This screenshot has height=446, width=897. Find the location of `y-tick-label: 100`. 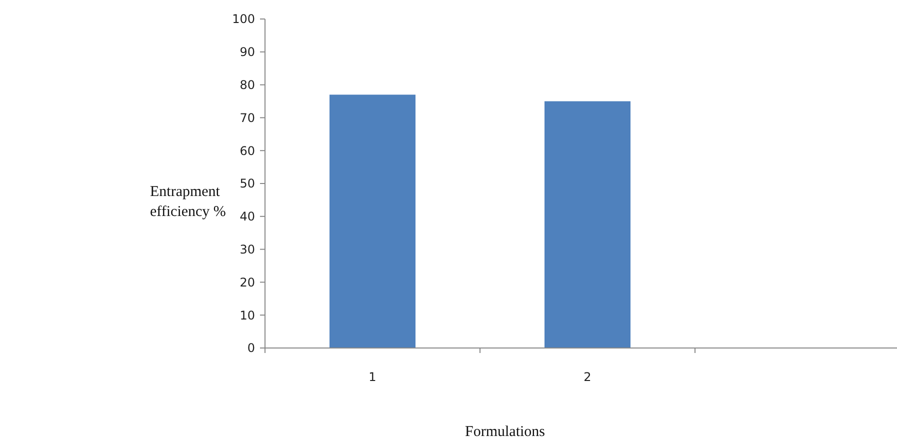

y-tick-label: 100 is located at coordinates (243, 19).